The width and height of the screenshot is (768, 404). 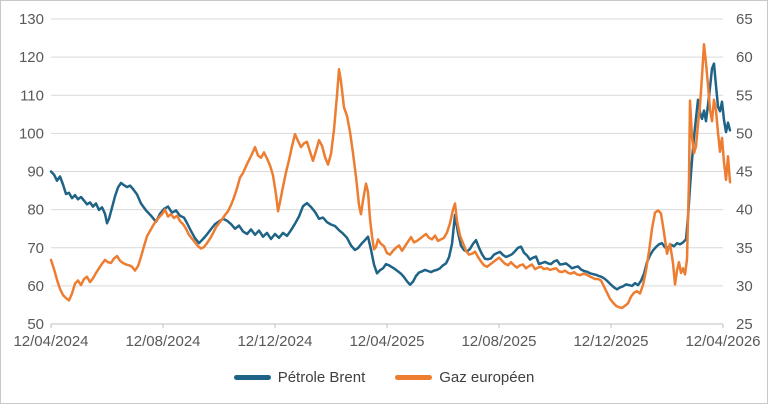 What do you see at coordinates (744, 210) in the screenshot?
I see `y-axis-right-label-40: 40` at bounding box center [744, 210].